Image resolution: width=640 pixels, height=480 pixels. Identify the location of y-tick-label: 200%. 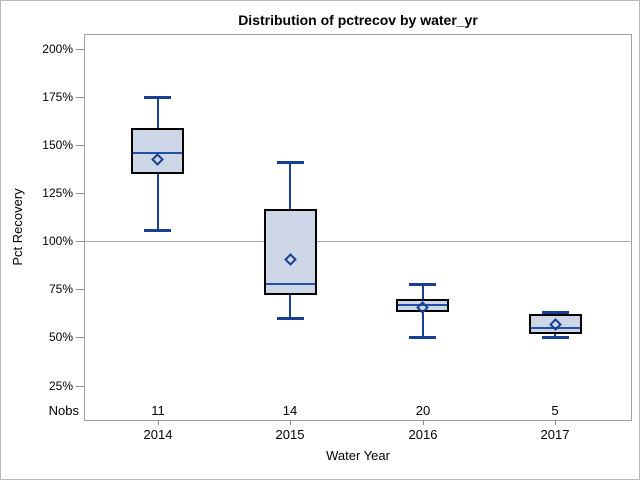
(57, 49).